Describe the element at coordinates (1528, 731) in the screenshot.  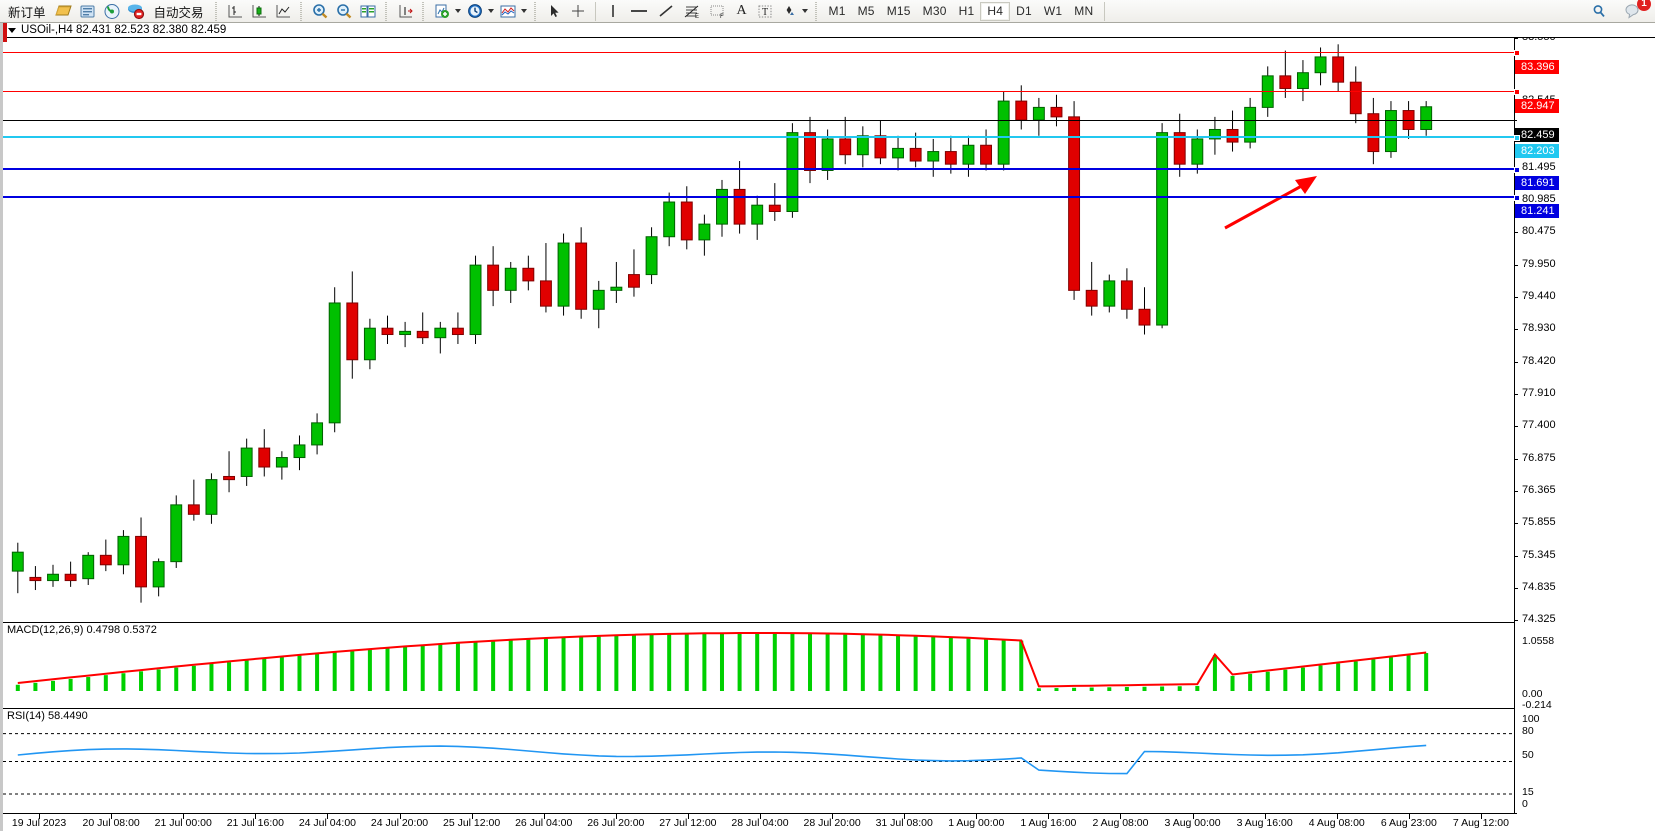
I see `rsi-tick-80: 80` at that location.